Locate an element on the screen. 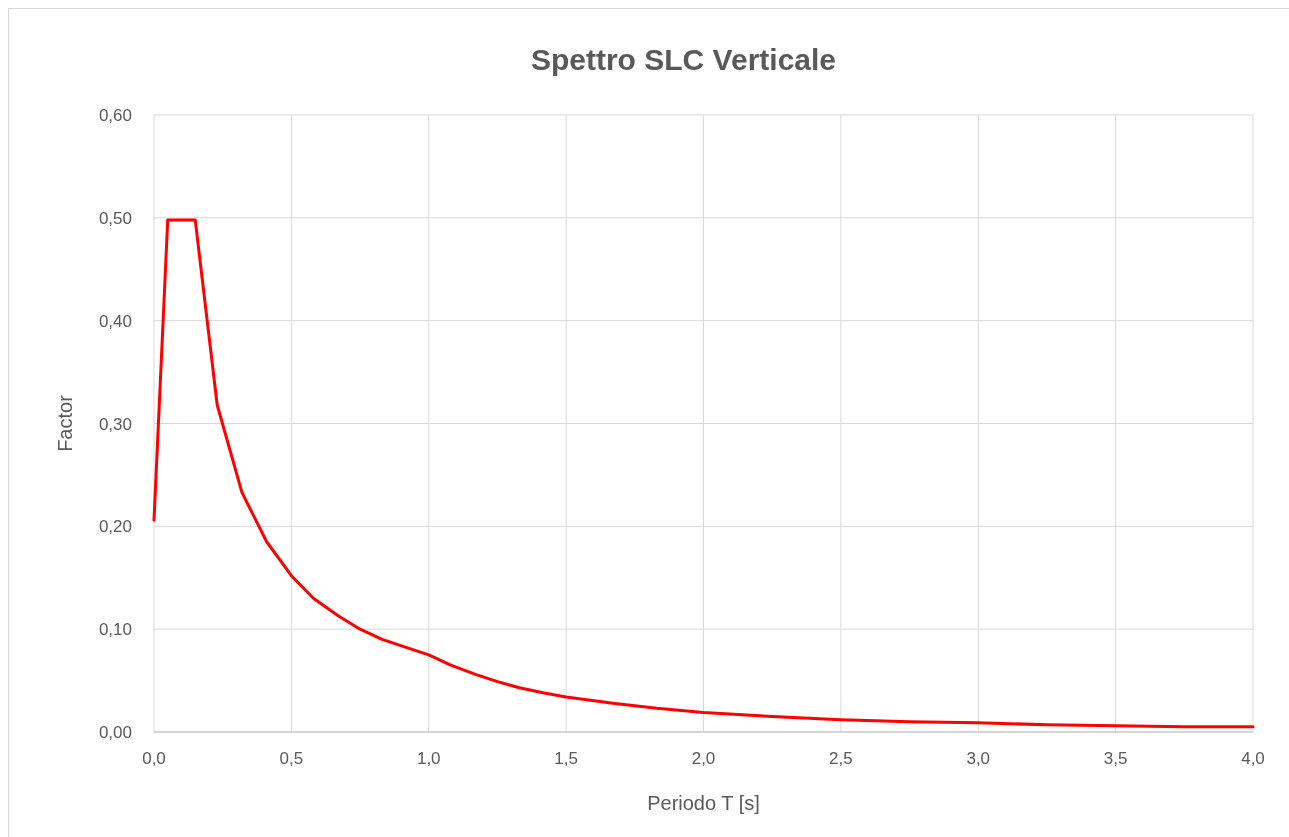  x-tick-label: 1,0 is located at coordinates (428, 758).